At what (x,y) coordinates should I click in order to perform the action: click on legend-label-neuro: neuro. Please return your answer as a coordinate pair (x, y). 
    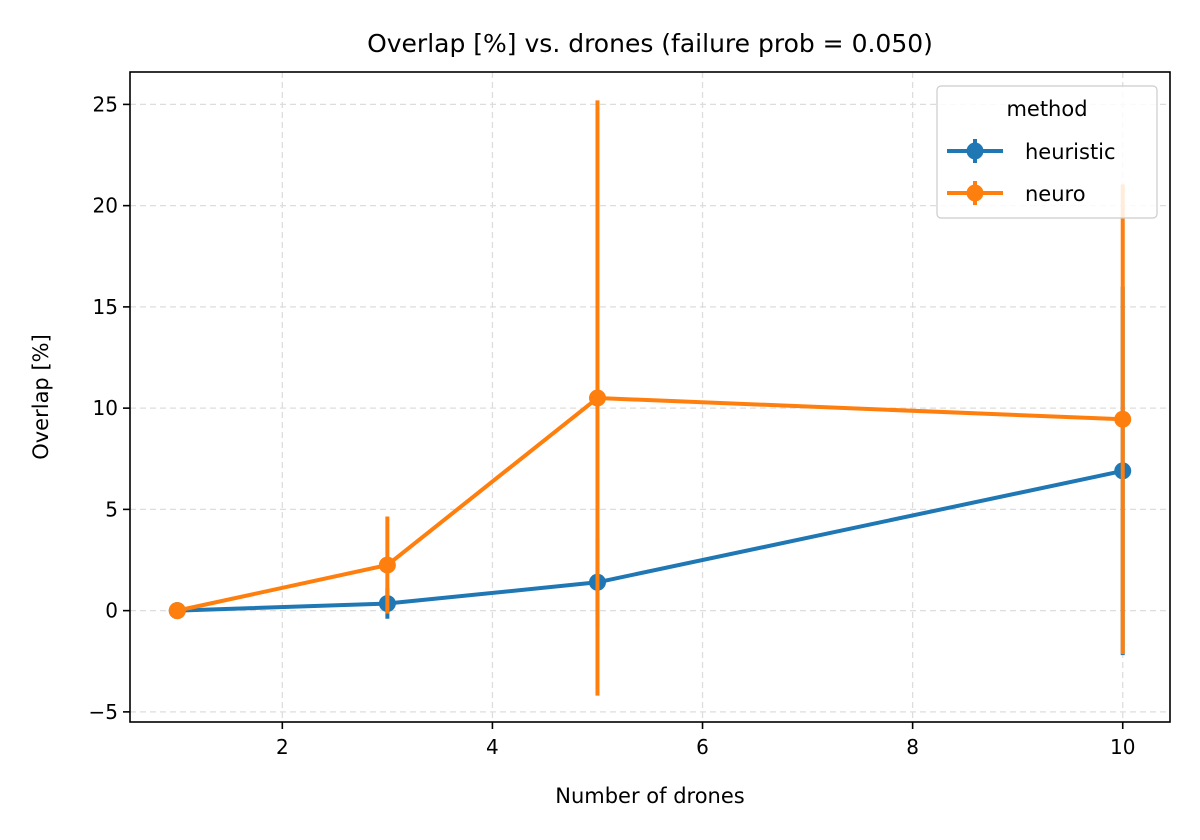
    Looking at the image, I should click on (1055, 194).